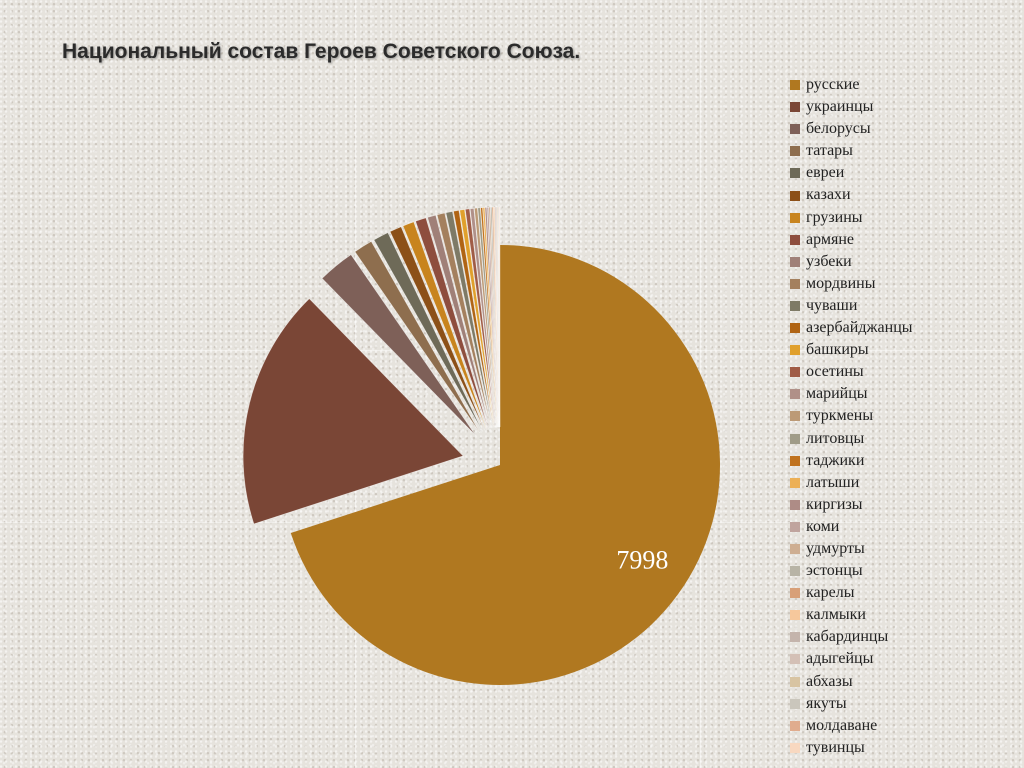 The image size is (1024, 768). What do you see at coordinates (833, 84) in the screenshot?
I see `legend-label: русские` at bounding box center [833, 84].